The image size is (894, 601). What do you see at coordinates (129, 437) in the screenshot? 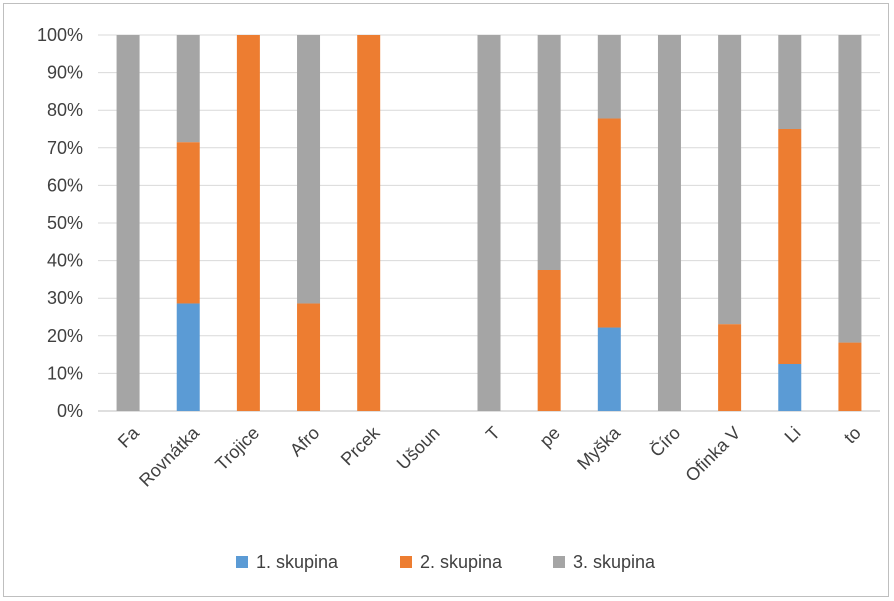
I see `x-tick-label: Fa` at bounding box center [129, 437].